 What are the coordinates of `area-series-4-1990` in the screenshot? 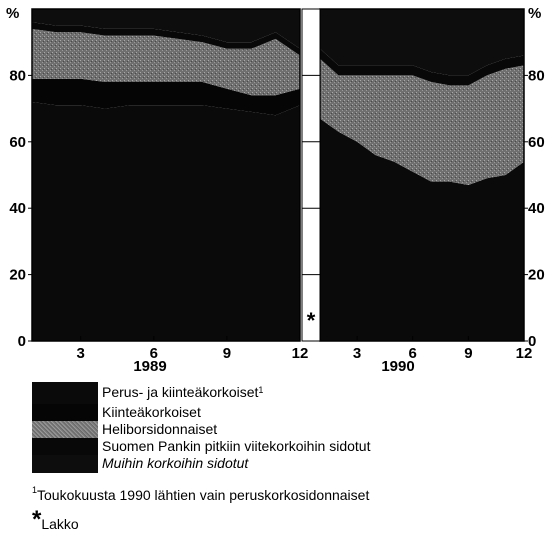 It's located at (422, 67).